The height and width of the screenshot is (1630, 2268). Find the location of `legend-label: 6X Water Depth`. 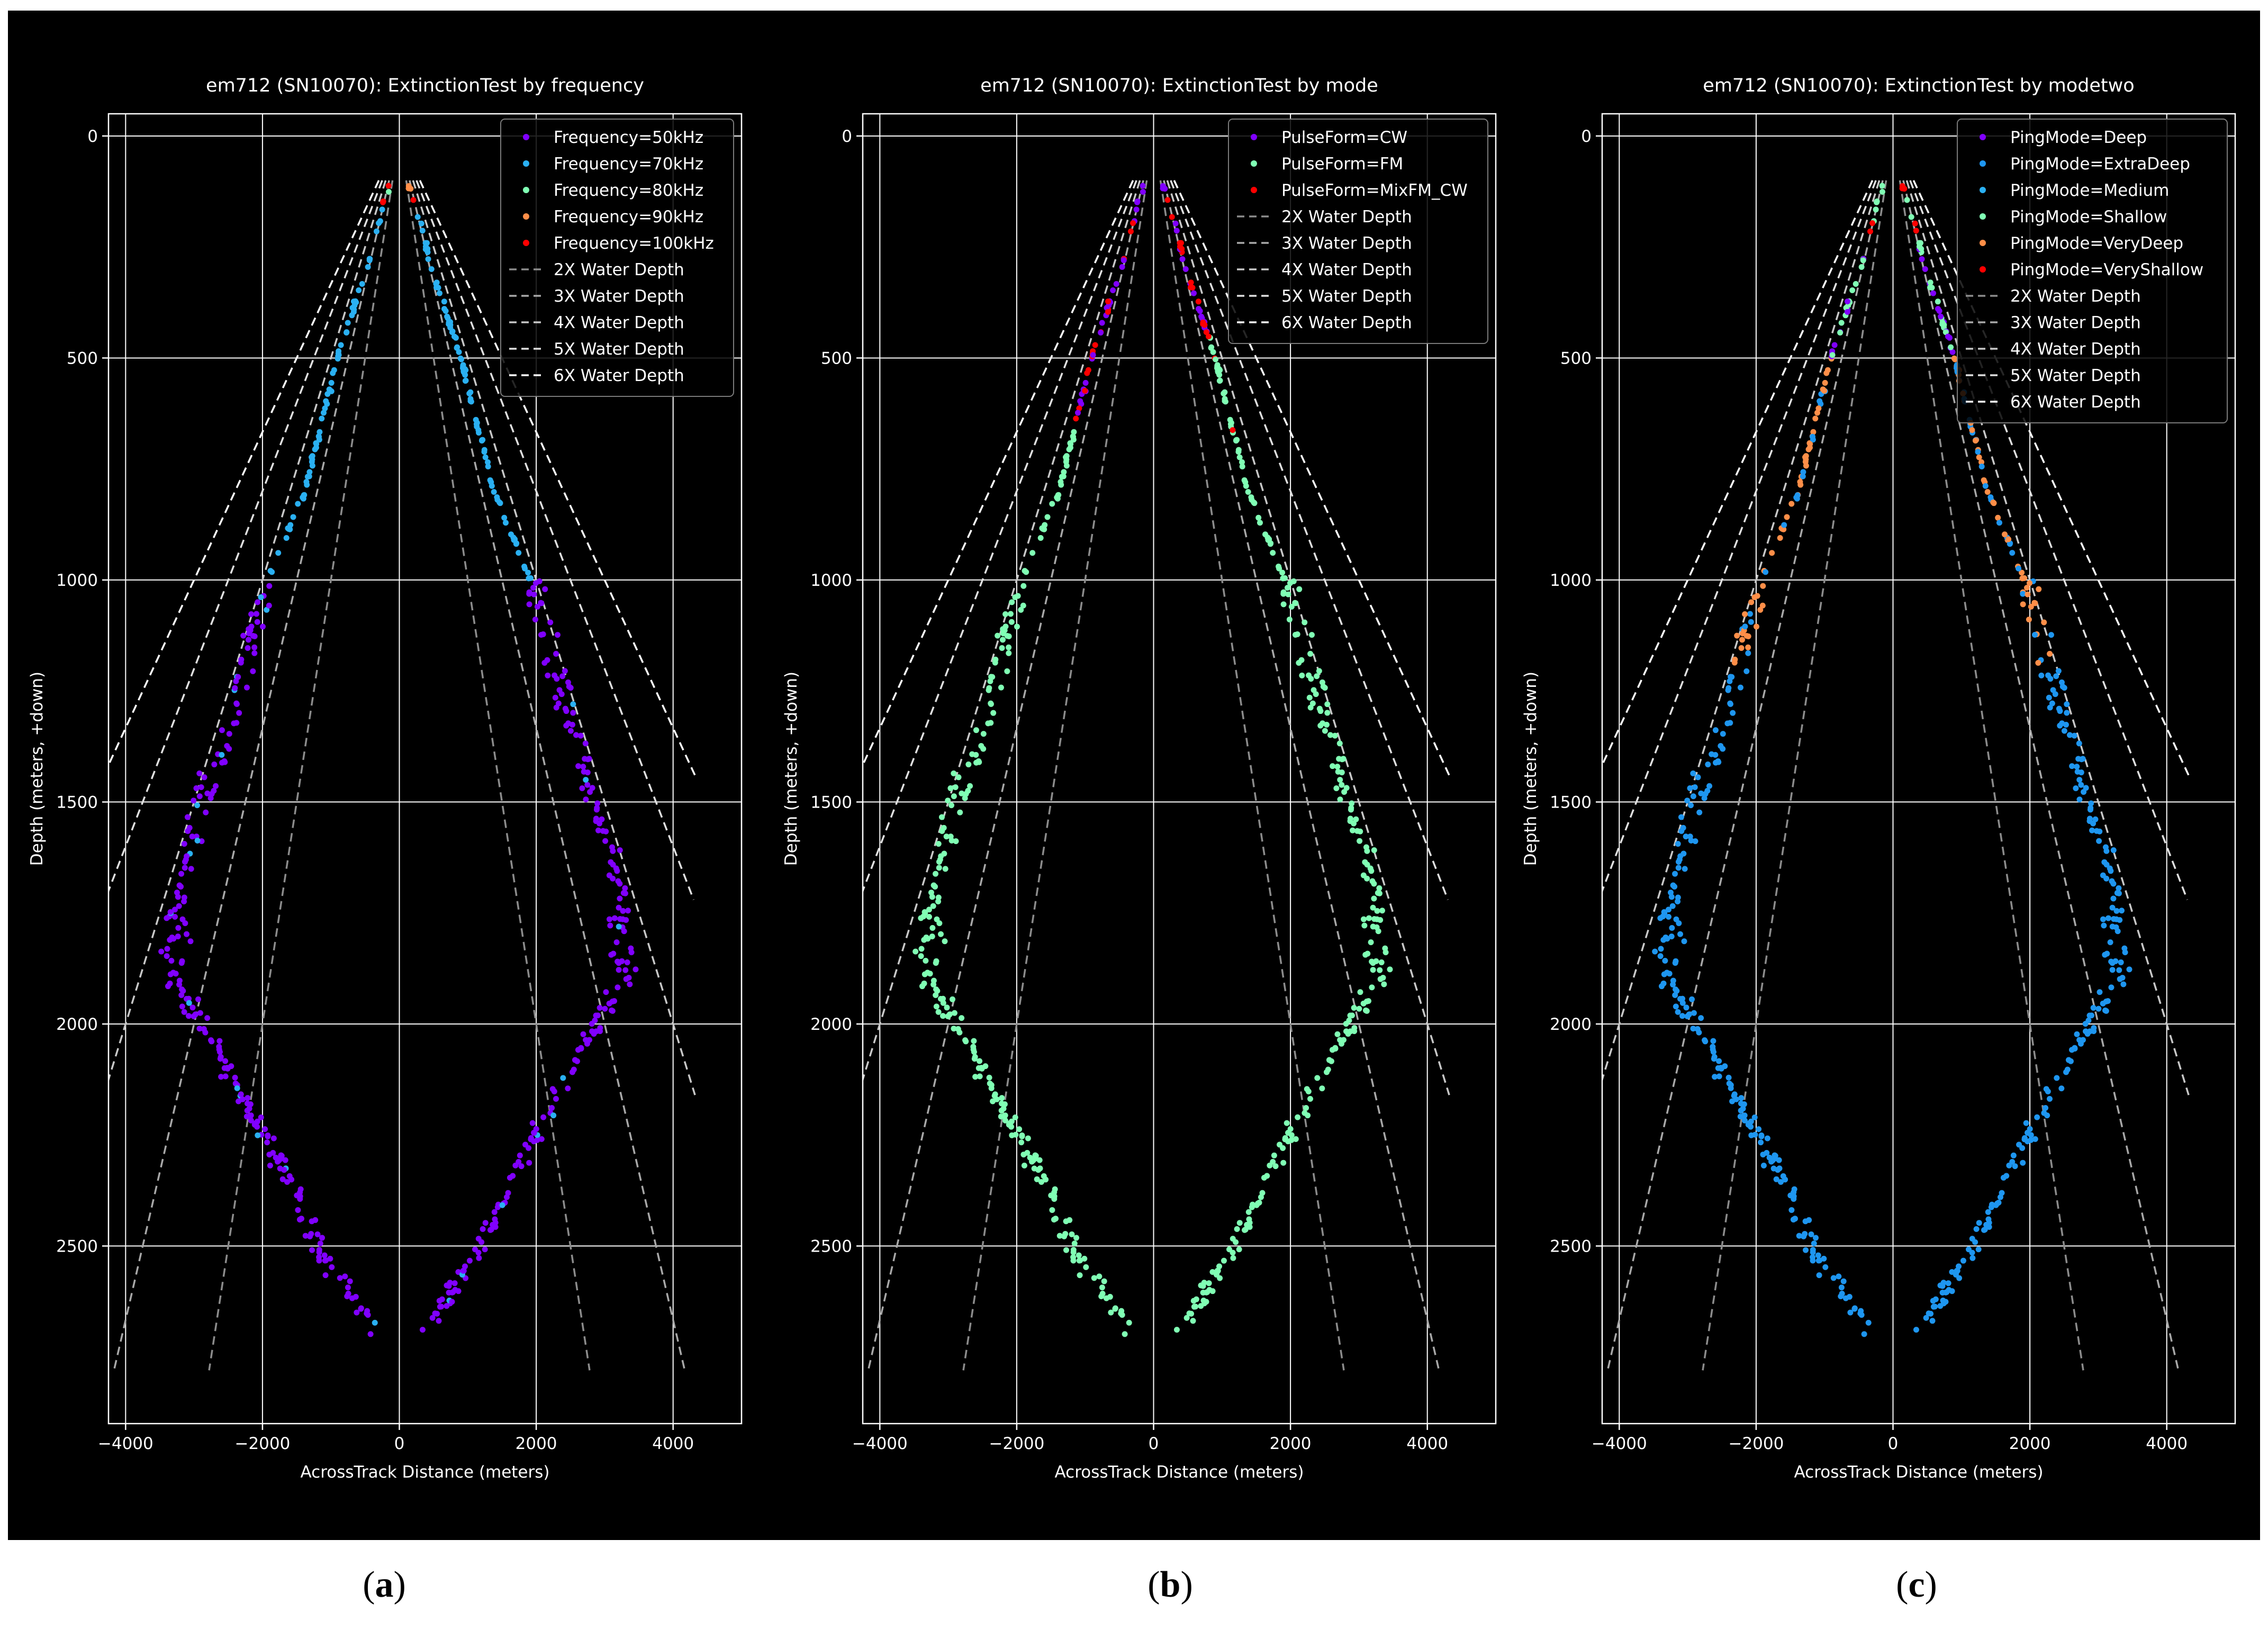

legend-label: 6X Water Depth is located at coordinates (1346, 323).